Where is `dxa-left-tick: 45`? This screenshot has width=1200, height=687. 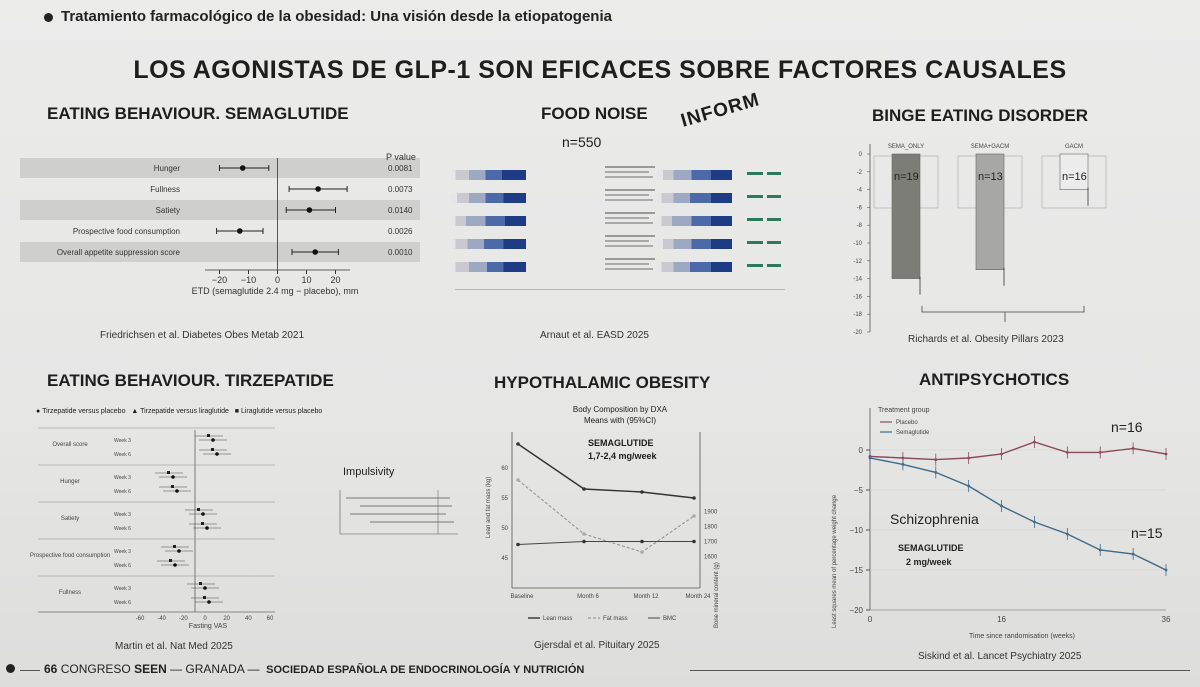
dxa-left-tick: 45 is located at coordinates (504, 559).